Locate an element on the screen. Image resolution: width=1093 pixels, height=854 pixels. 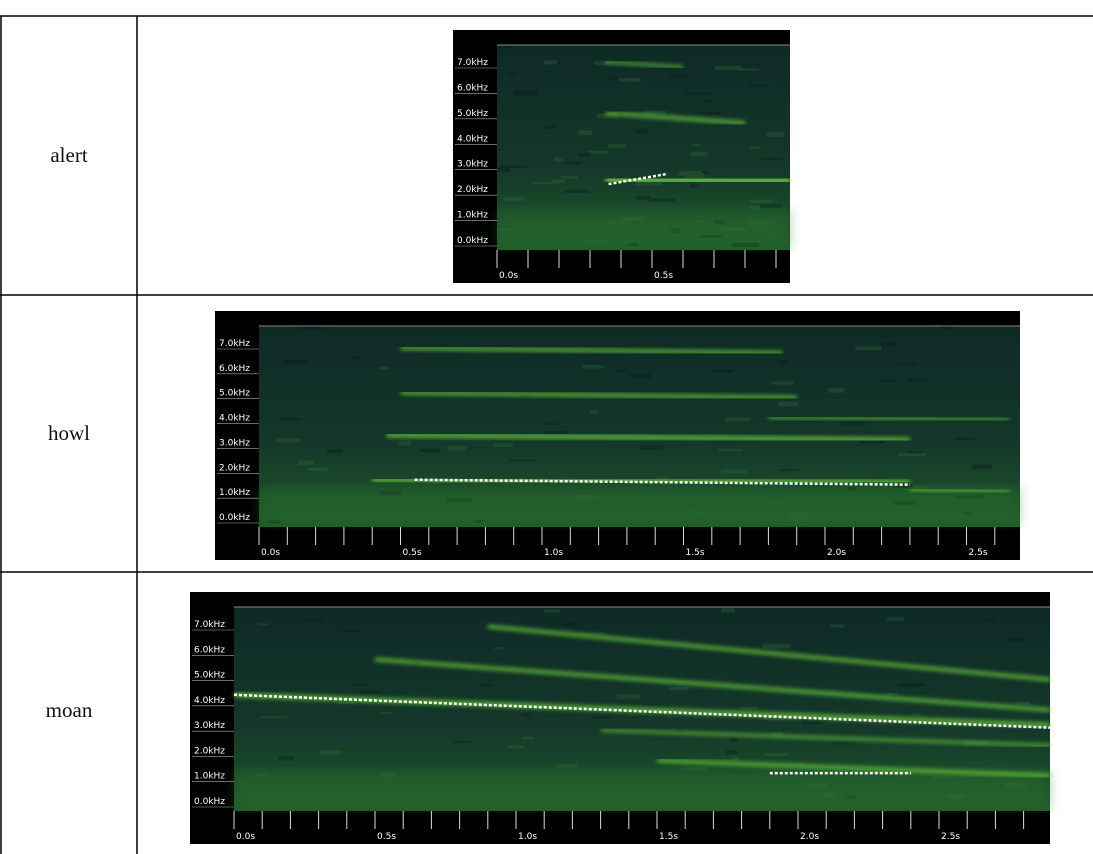
row-label: moan is located at coordinates (69, 710).